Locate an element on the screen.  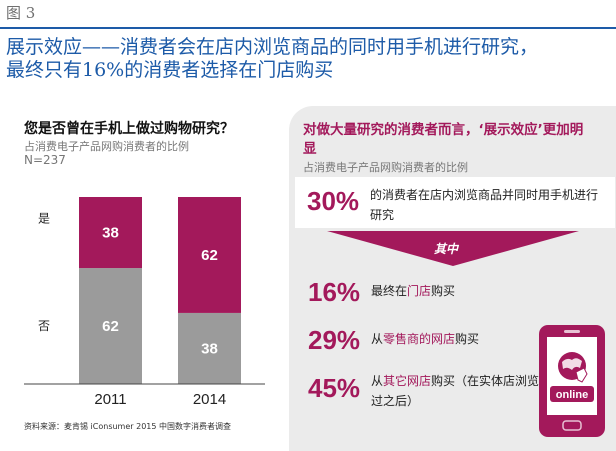
bar-segment-2014-yes is located at coordinates (209, 255).